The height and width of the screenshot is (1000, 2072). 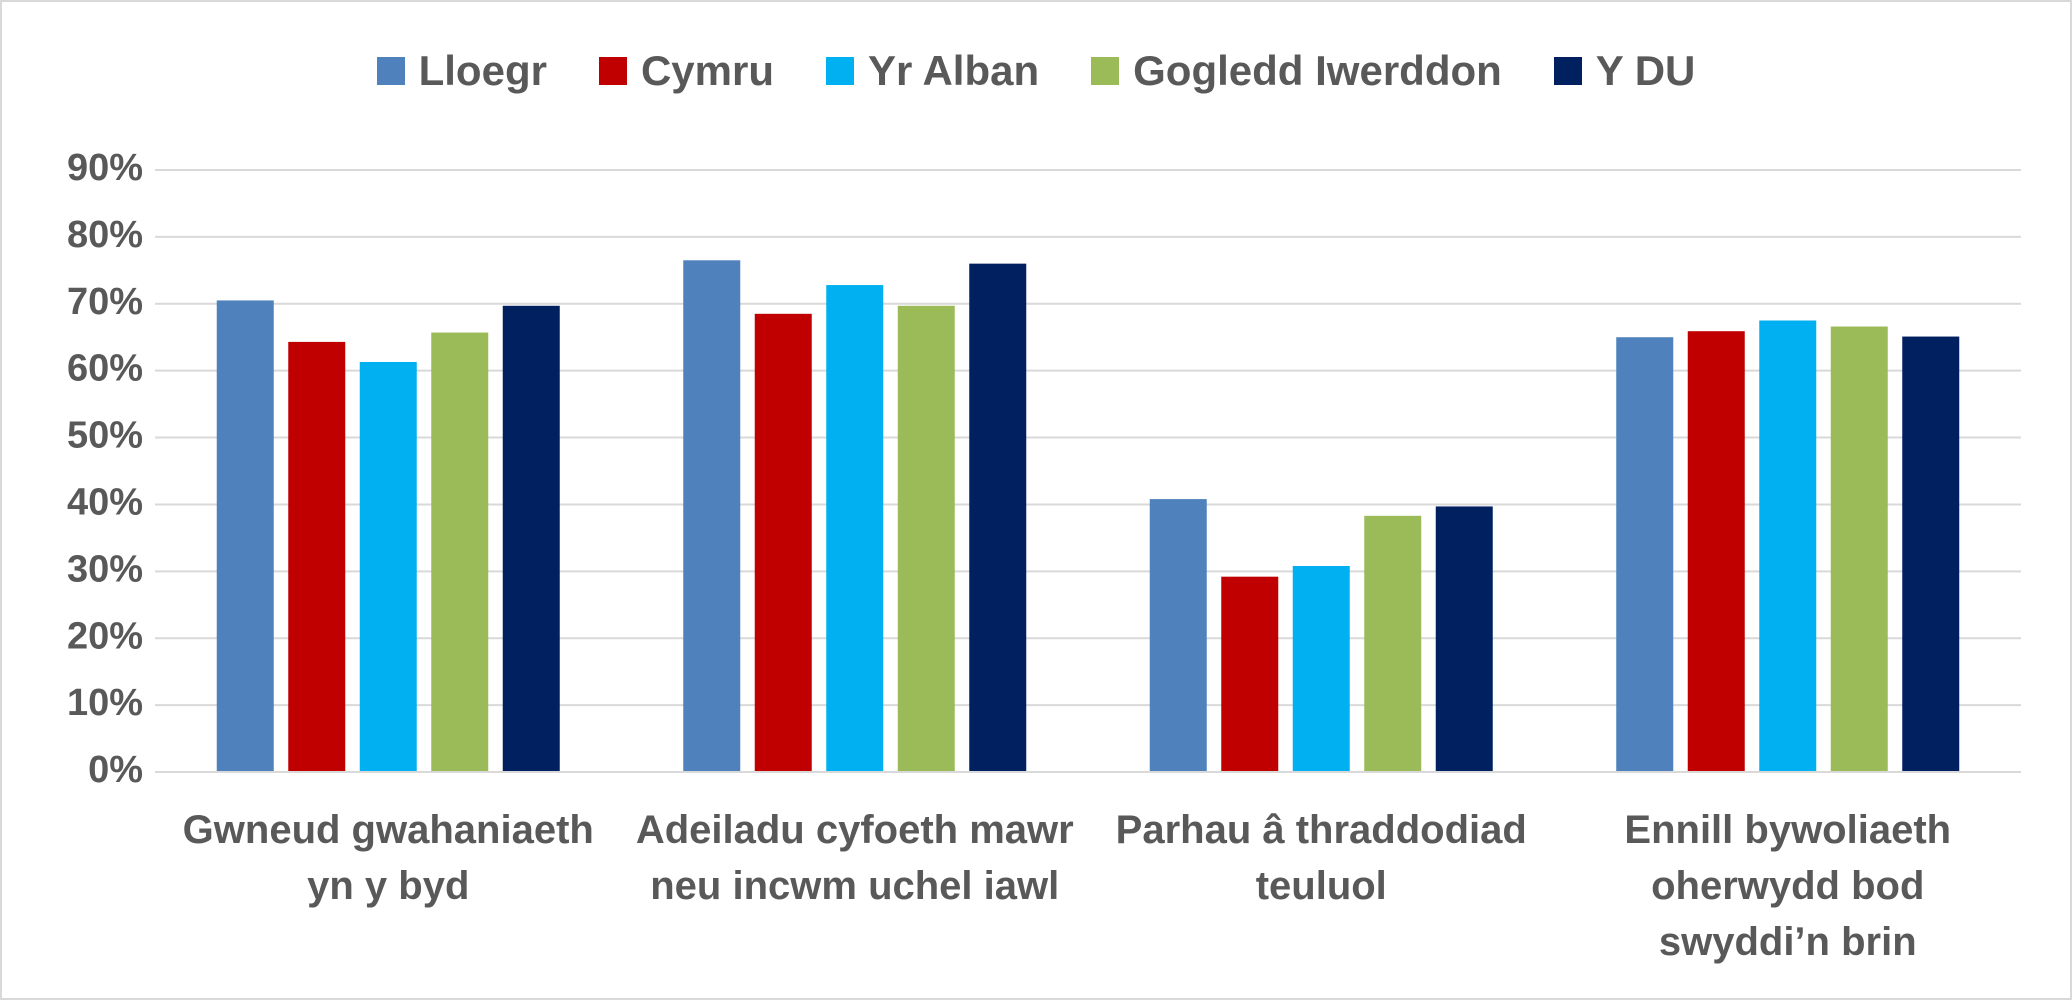 What do you see at coordinates (954, 70) in the screenshot?
I see `legend-label: Yr Alban` at bounding box center [954, 70].